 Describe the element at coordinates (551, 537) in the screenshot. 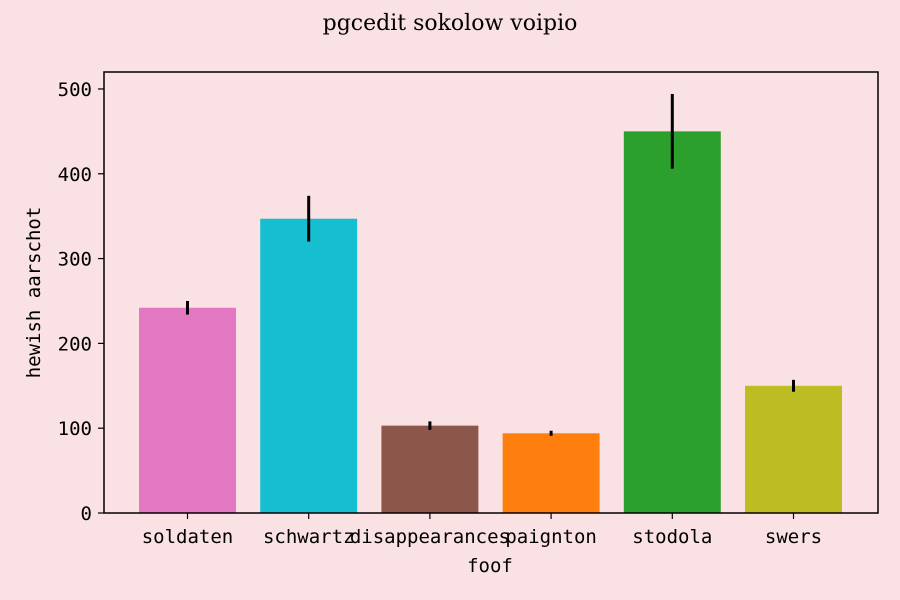

I see `x-tick-label: paignton` at that location.